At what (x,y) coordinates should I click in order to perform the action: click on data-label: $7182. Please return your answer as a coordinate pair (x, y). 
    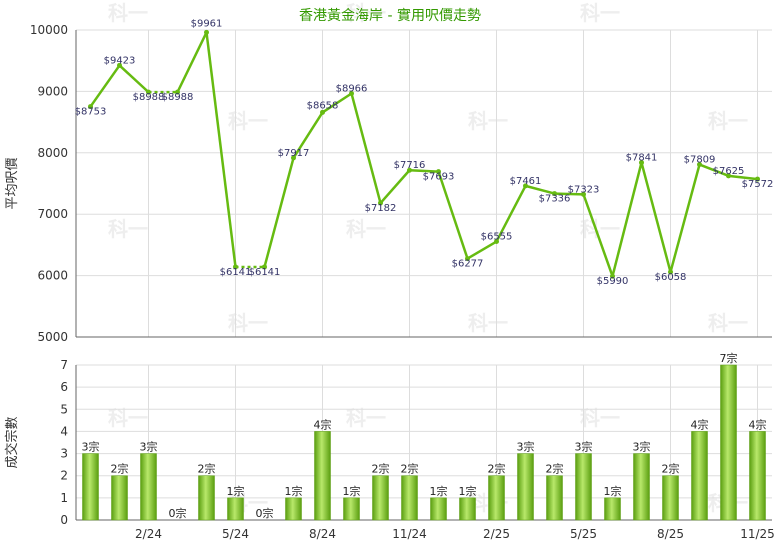
    Looking at the image, I should click on (381, 208).